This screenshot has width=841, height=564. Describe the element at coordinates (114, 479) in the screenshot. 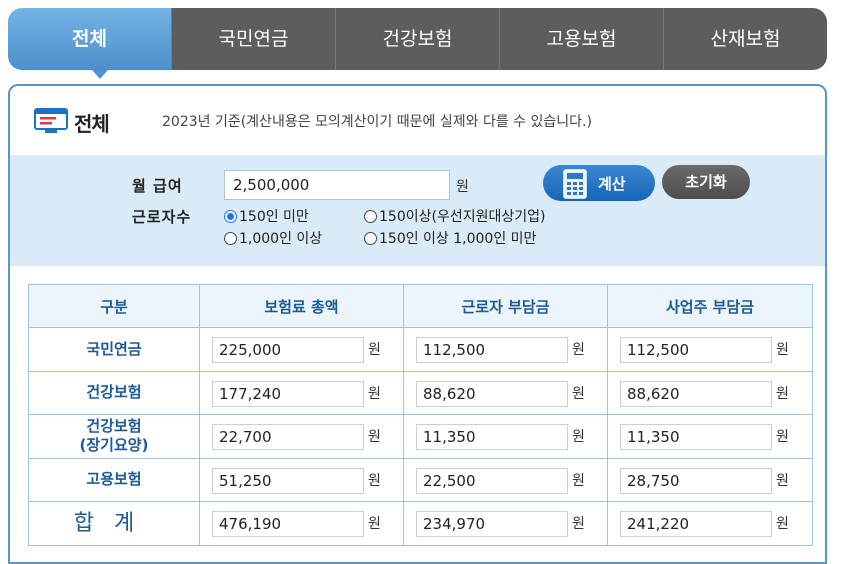

I see `row-label: 고용보험` at that location.